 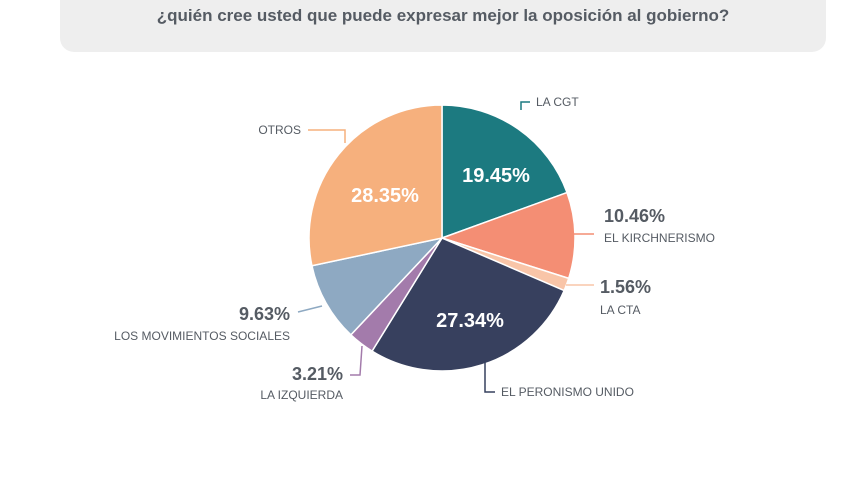 What do you see at coordinates (279, 130) in the screenshot?
I see `category-label-otros: OTROS` at bounding box center [279, 130].